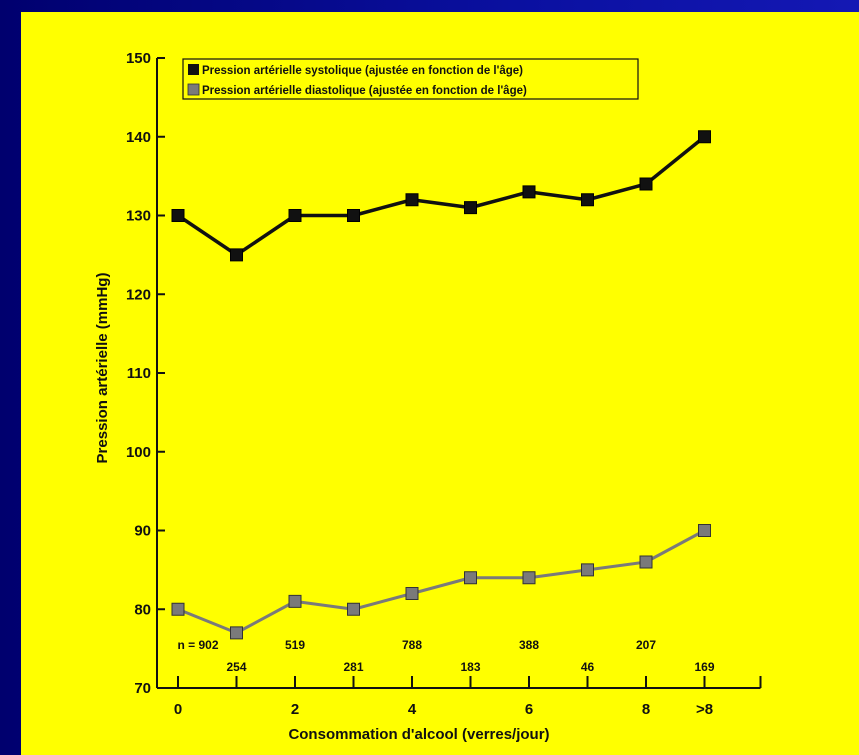  What do you see at coordinates (138, 58) in the screenshot?
I see `y-tick-label: 150` at bounding box center [138, 58].